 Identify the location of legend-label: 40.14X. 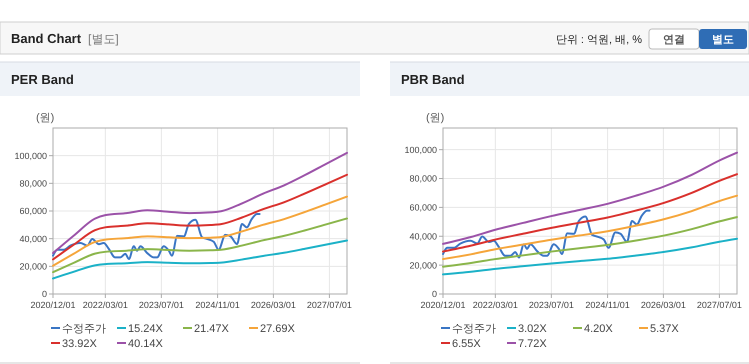
(146, 344).